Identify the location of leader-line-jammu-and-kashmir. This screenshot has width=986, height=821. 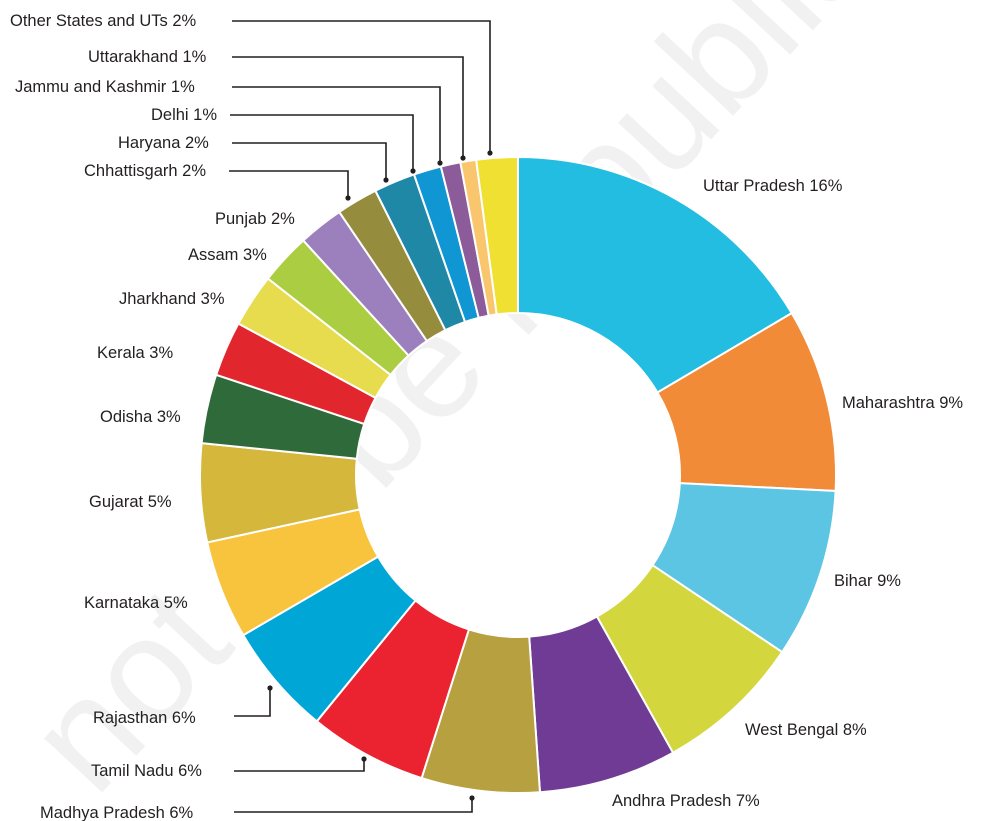
(336, 124).